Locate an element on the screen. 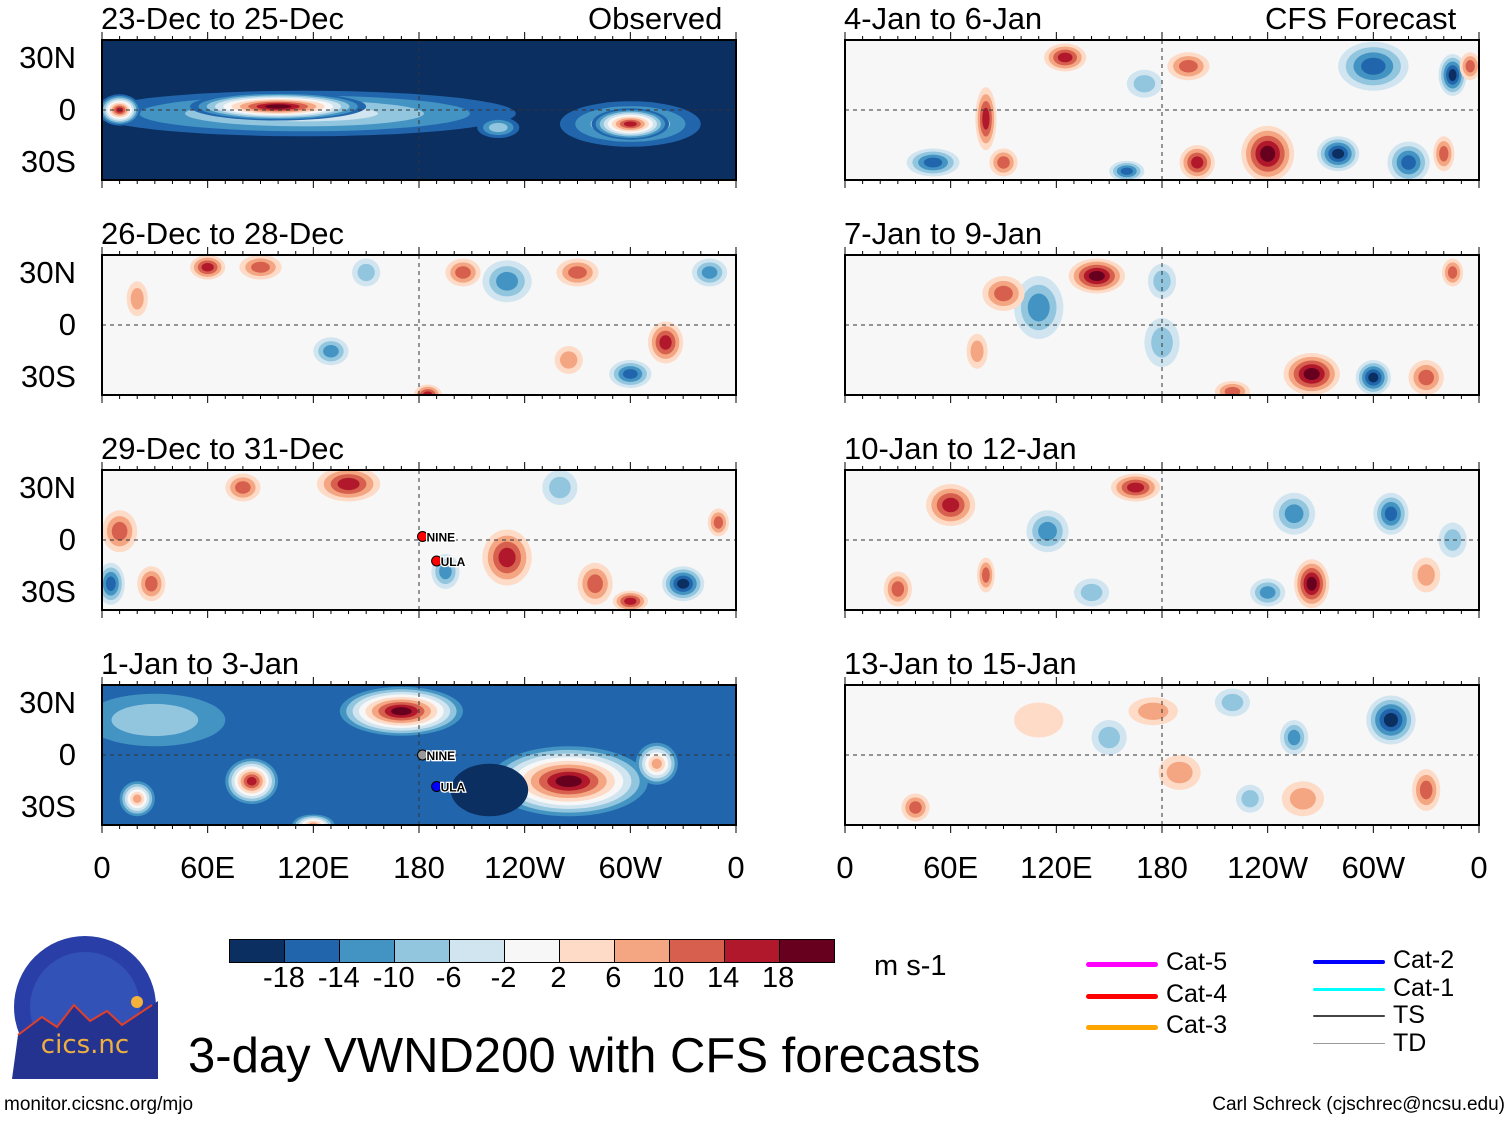 The height and width of the screenshot is (1121, 1510). svg-text: cics.nc is located at coordinates (85, 1045).